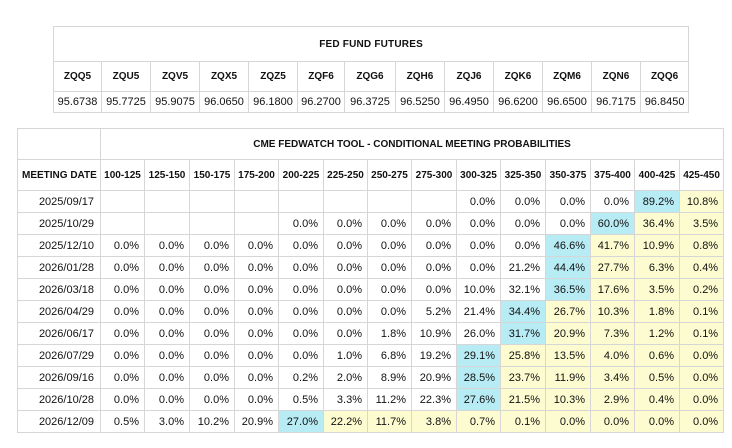 This screenshot has height=448, width=732. Describe the element at coordinates (175, 76) in the screenshot. I see `futures-header-zqv5: ZQV5` at that location.